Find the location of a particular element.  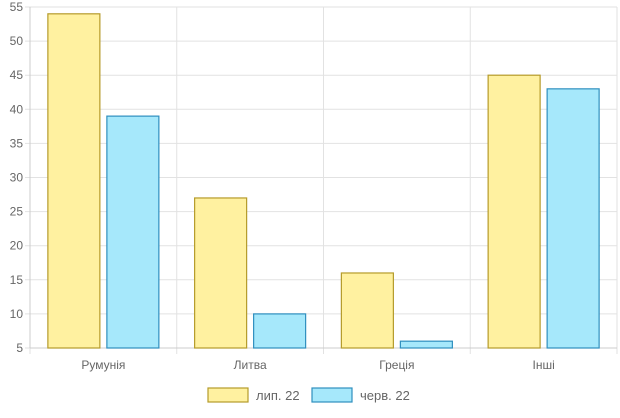

y-tick-label: 55 is located at coordinates (17, 7).